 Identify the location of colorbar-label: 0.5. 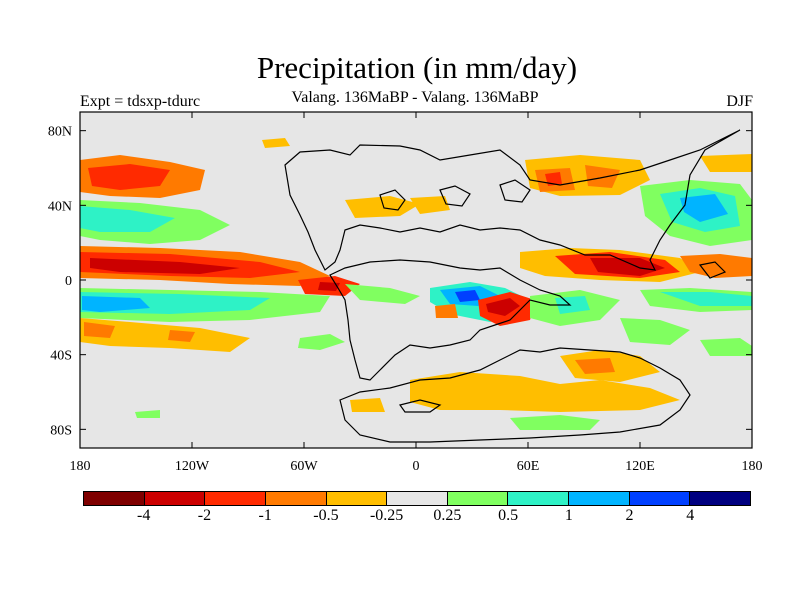
(508, 515).